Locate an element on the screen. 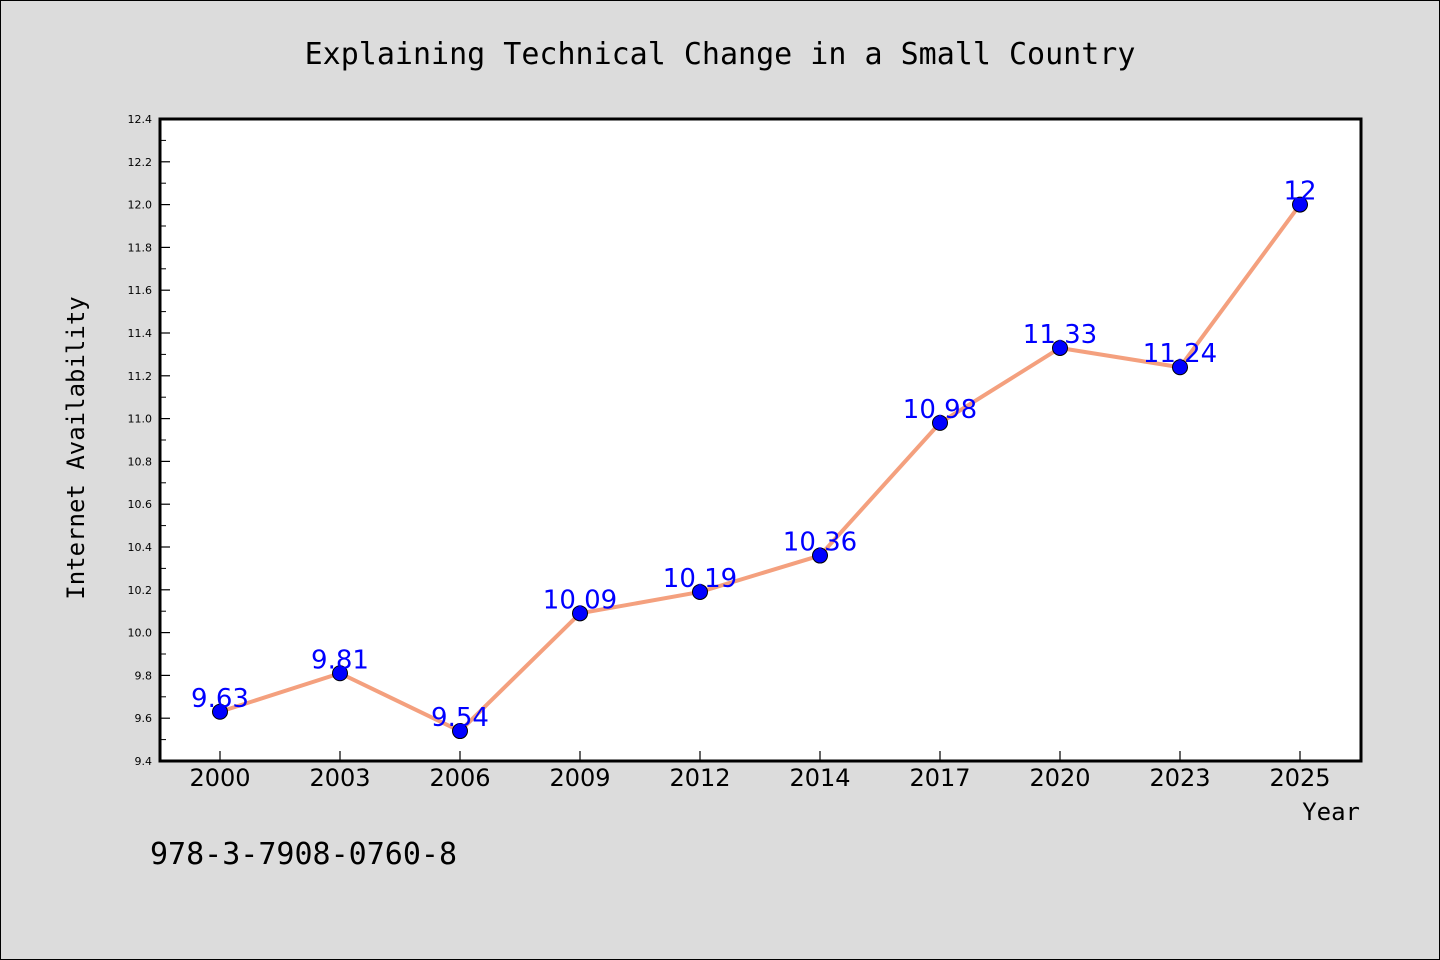  isbn-text: 978-3-7908-0760-8 is located at coordinates (303, 854).